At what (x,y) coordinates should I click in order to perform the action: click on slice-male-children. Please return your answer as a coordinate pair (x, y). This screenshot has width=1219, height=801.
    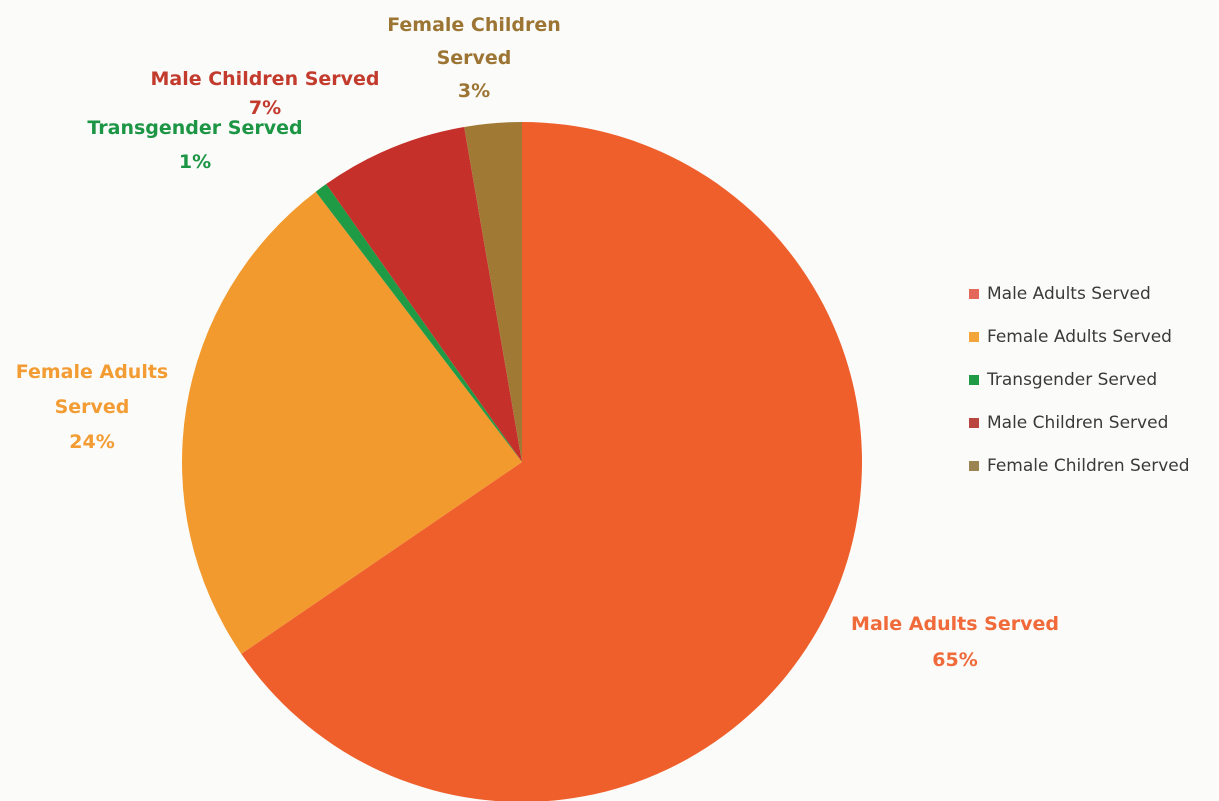
    Looking at the image, I should click on (424, 294).